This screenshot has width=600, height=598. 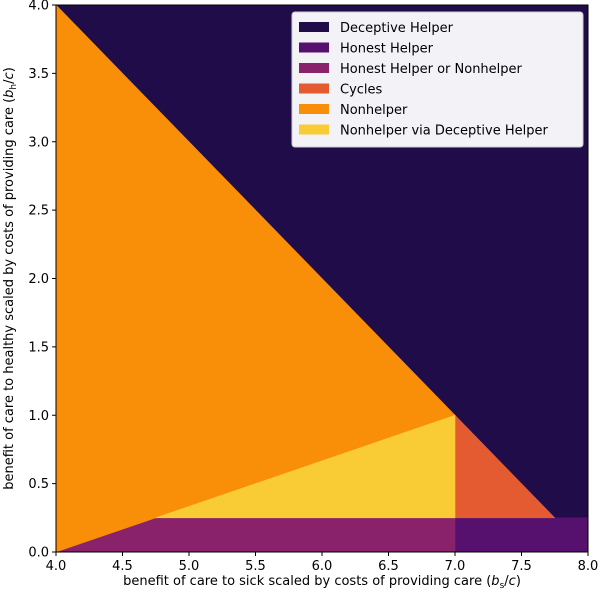 What do you see at coordinates (314, 129) in the screenshot?
I see `legend-swatch-nonhelper-via-deceptive-helper` at bounding box center [314, 129].